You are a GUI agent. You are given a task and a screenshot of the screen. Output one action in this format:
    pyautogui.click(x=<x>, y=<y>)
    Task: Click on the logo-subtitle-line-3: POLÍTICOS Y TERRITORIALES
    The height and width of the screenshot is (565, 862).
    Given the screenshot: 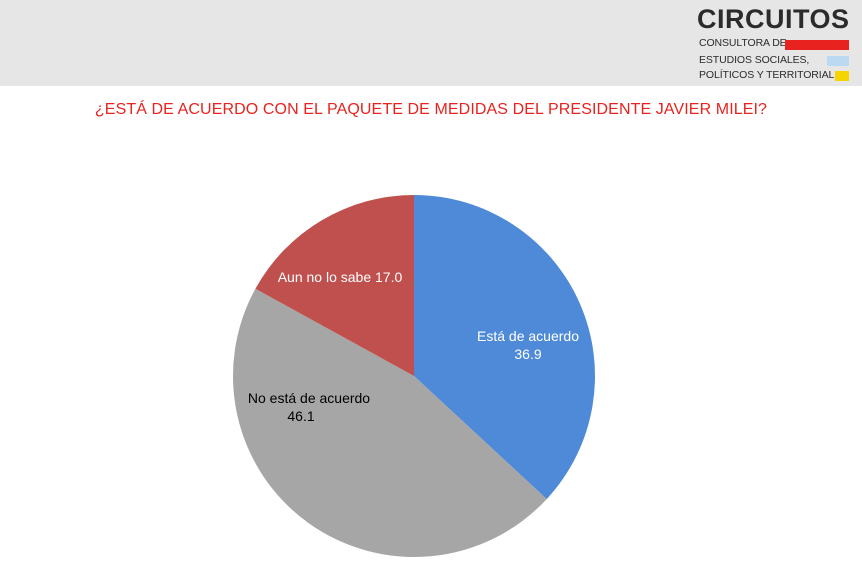 What is the action you would take?
    pyautogui.click(x=774, y=75)
    